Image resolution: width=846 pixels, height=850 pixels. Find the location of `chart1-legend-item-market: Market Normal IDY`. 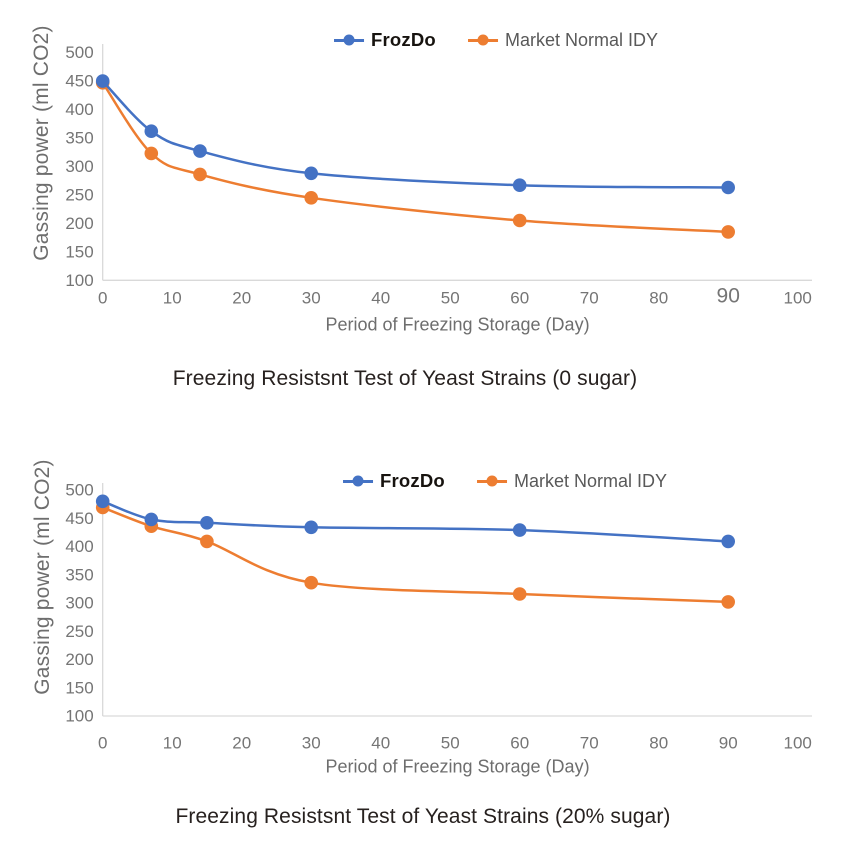

chart1-legend-item-market: Market Normal IDY is located at coordinates (562, 40).